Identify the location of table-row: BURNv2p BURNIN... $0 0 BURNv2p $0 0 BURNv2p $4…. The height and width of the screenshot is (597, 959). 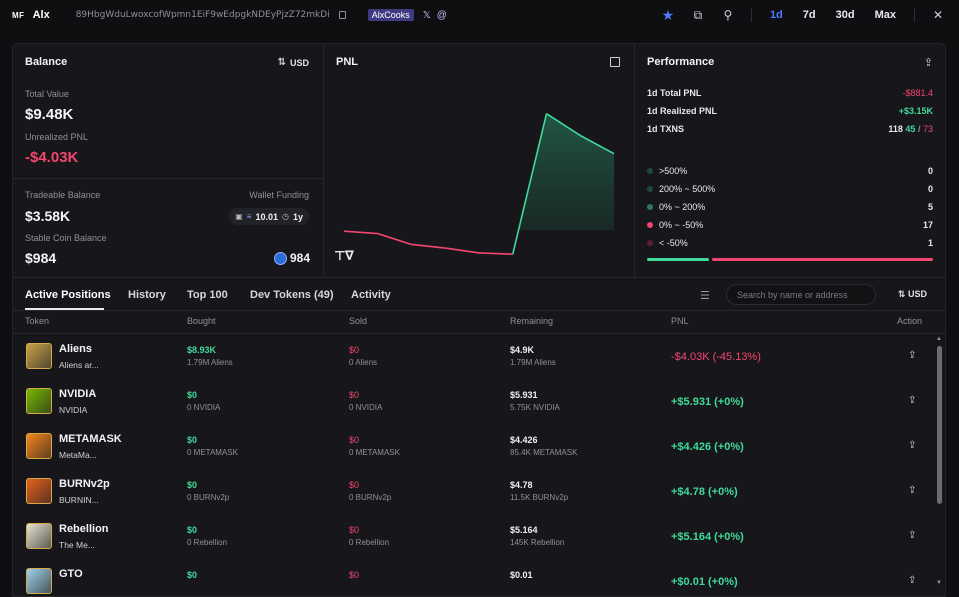
(474, 492).